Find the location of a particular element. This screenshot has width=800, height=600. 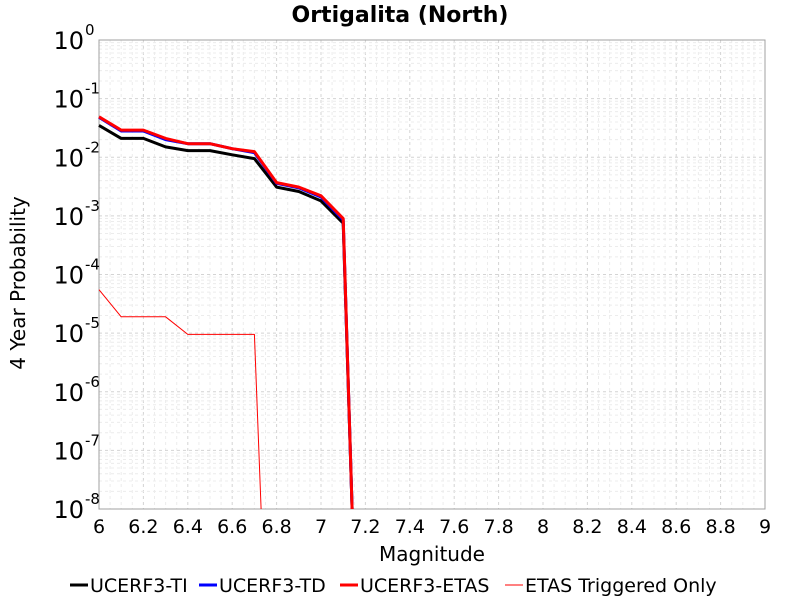

legend-label: ETAS Triggered Only is located at coordinates (621, 586).